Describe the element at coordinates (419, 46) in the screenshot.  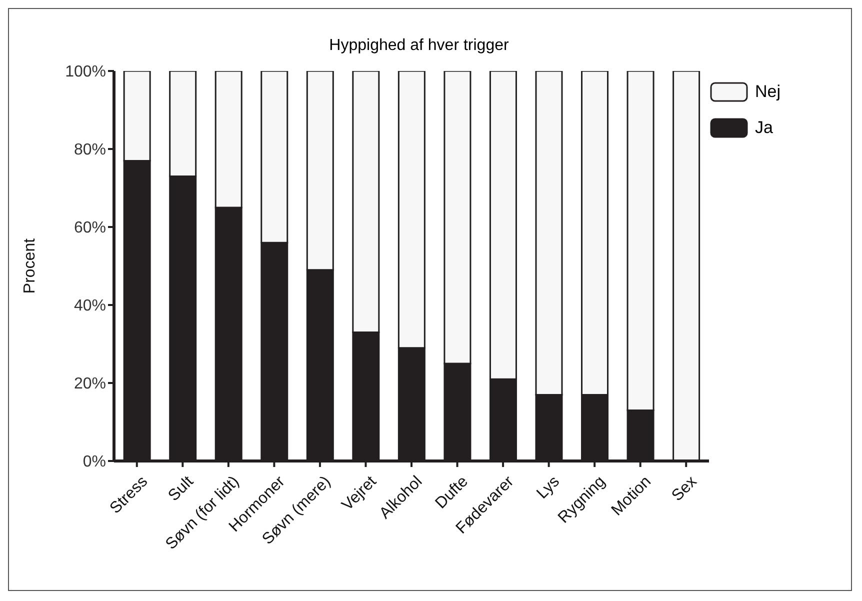
I see `chart-title: Hyppighed af hver trigger` at that location.